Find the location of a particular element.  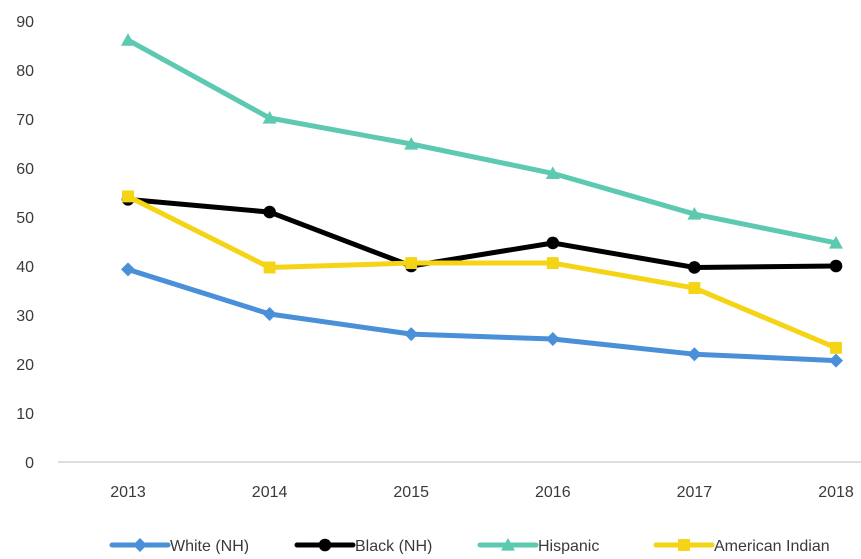

y-tick-label: 80 is located at coordinates (25, 71).